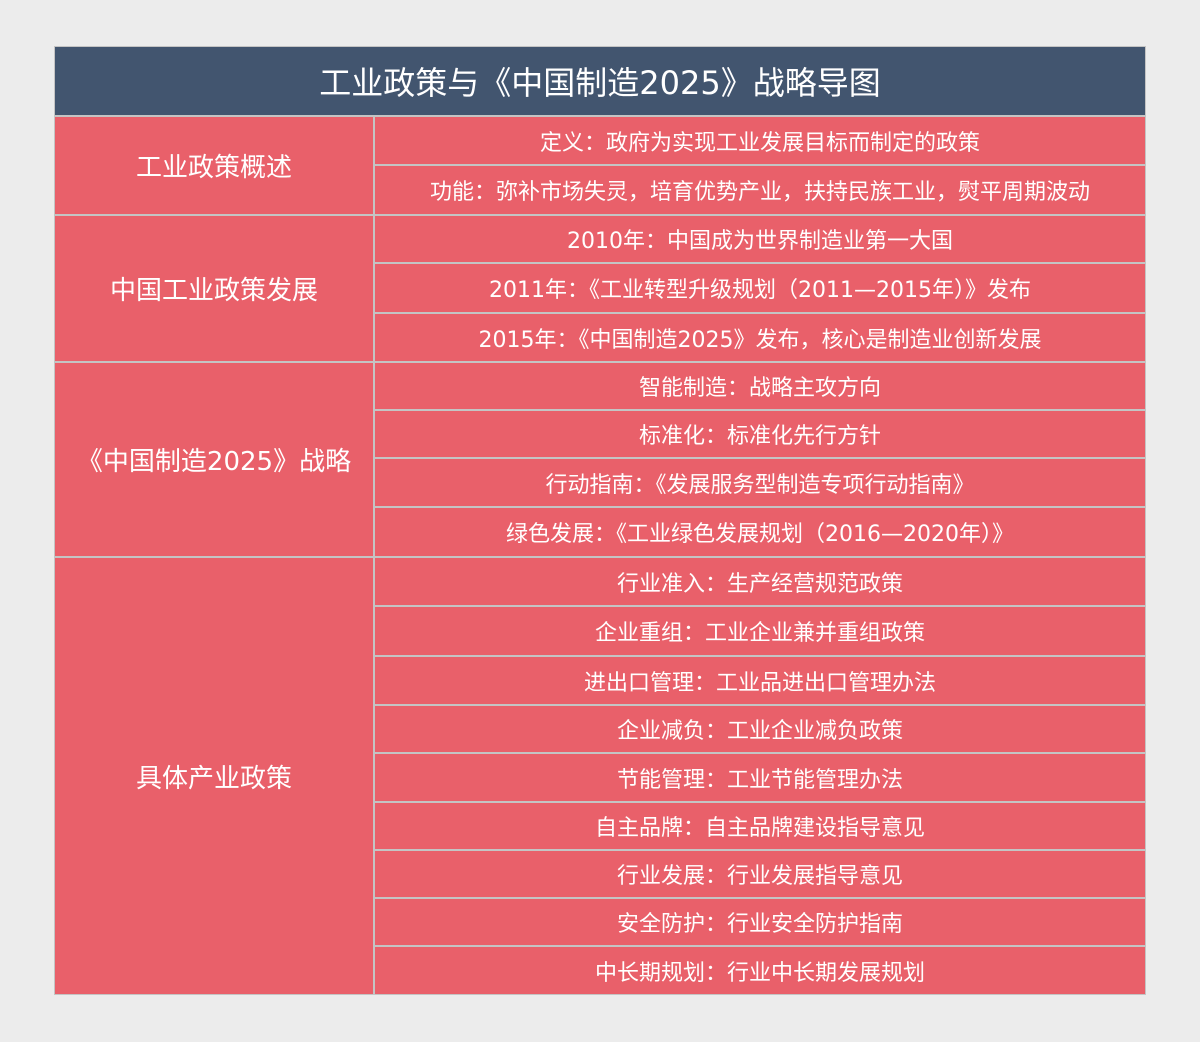 The height and width of the screenshot is (1042, 1200). Describe the element at coordinates (760, 729) in the screenshot. I see `leaf-node: 企业减负：工业企业减负政策` at that location.